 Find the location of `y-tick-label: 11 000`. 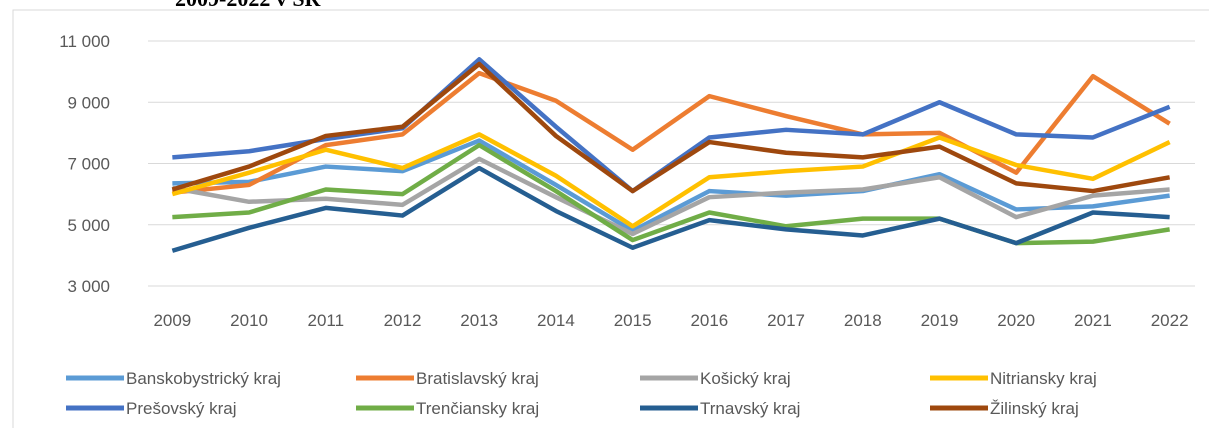

y-tick-label: 11 000 is located at coordinates (84, 41).